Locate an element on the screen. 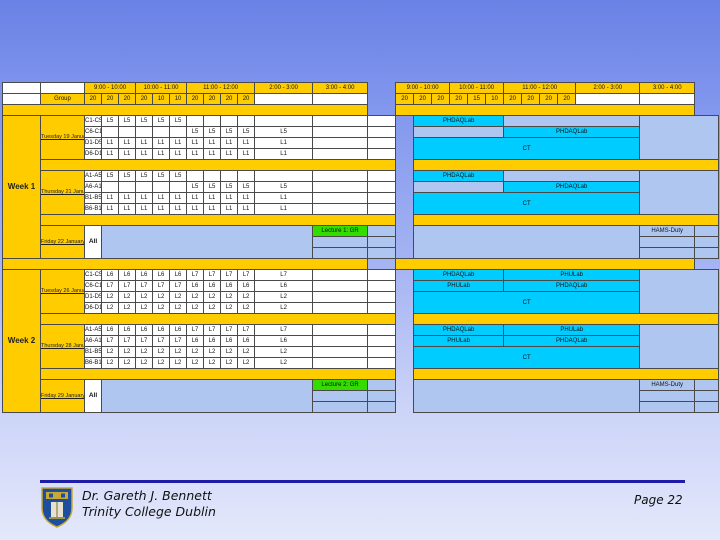 The height and width of the screenshot is (540, 720). time-slot-3-right: 11:00 - 12:00 is located at coordinates (540, 88).